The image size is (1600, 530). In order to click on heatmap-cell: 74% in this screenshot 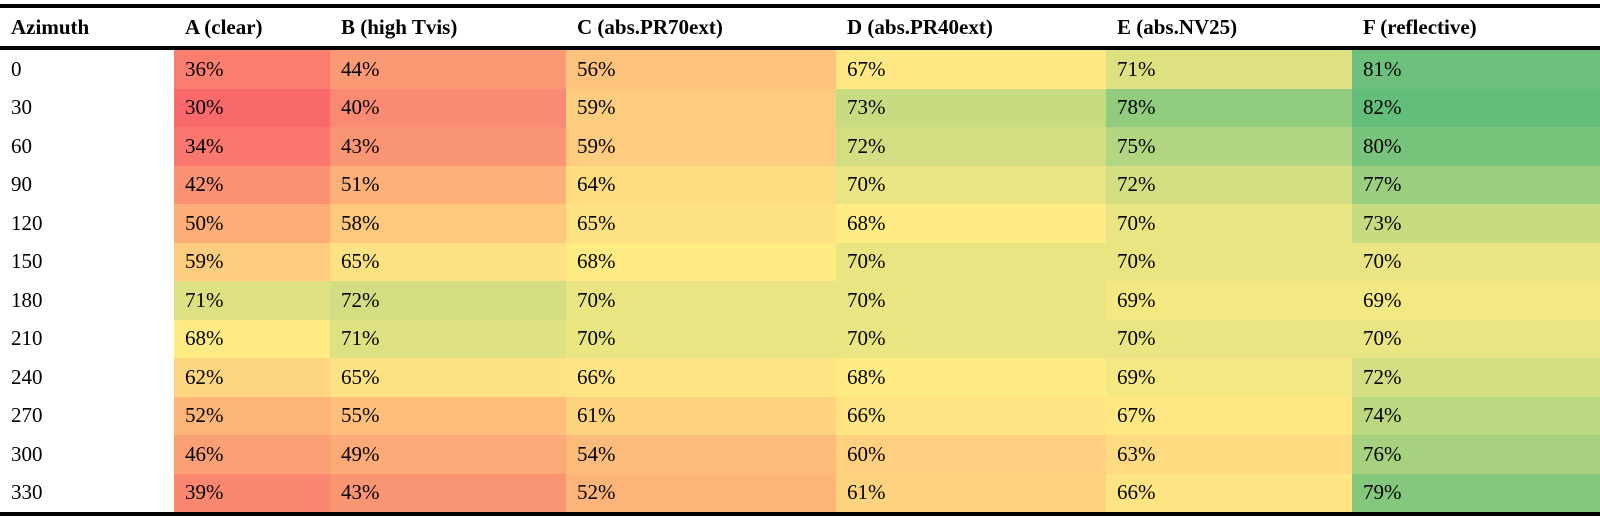, I will do `click(1476, 415)`.